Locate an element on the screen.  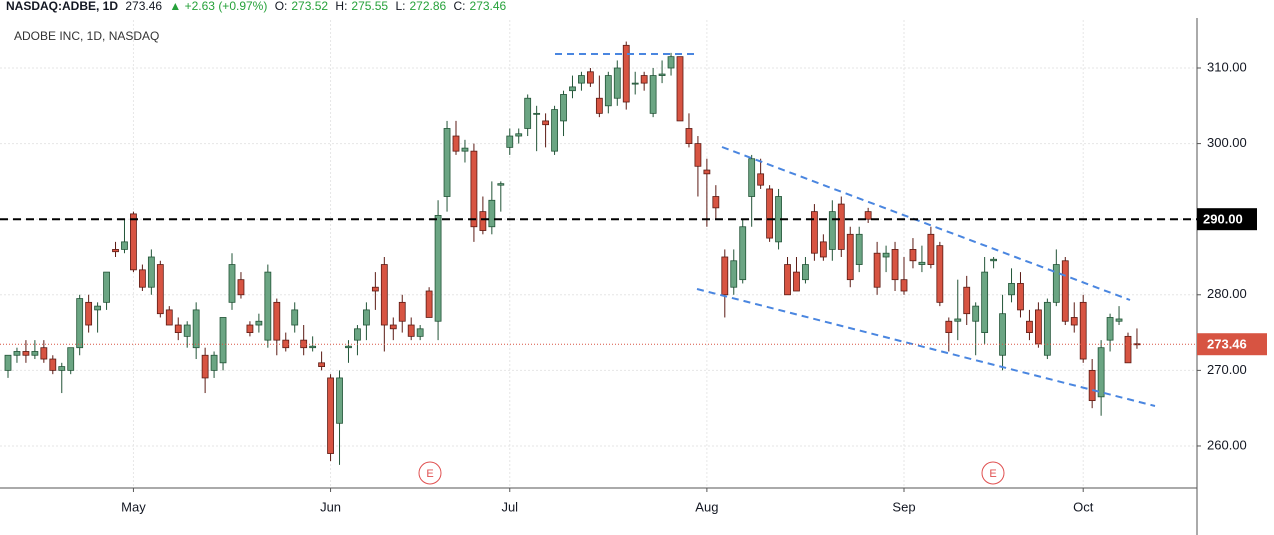
x-tick-label: Aug is located at coordinates (706, 506).